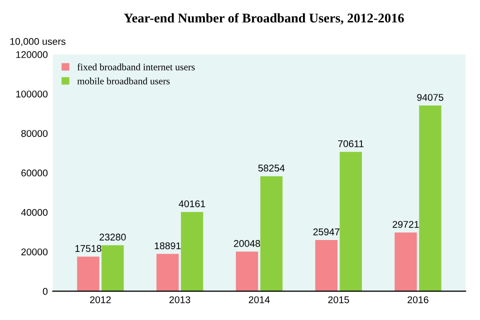  What do you see at coordinates (34, 252) in the screenshot?
I see `y-tick-label: 20000` at bounding box center [34, 252].